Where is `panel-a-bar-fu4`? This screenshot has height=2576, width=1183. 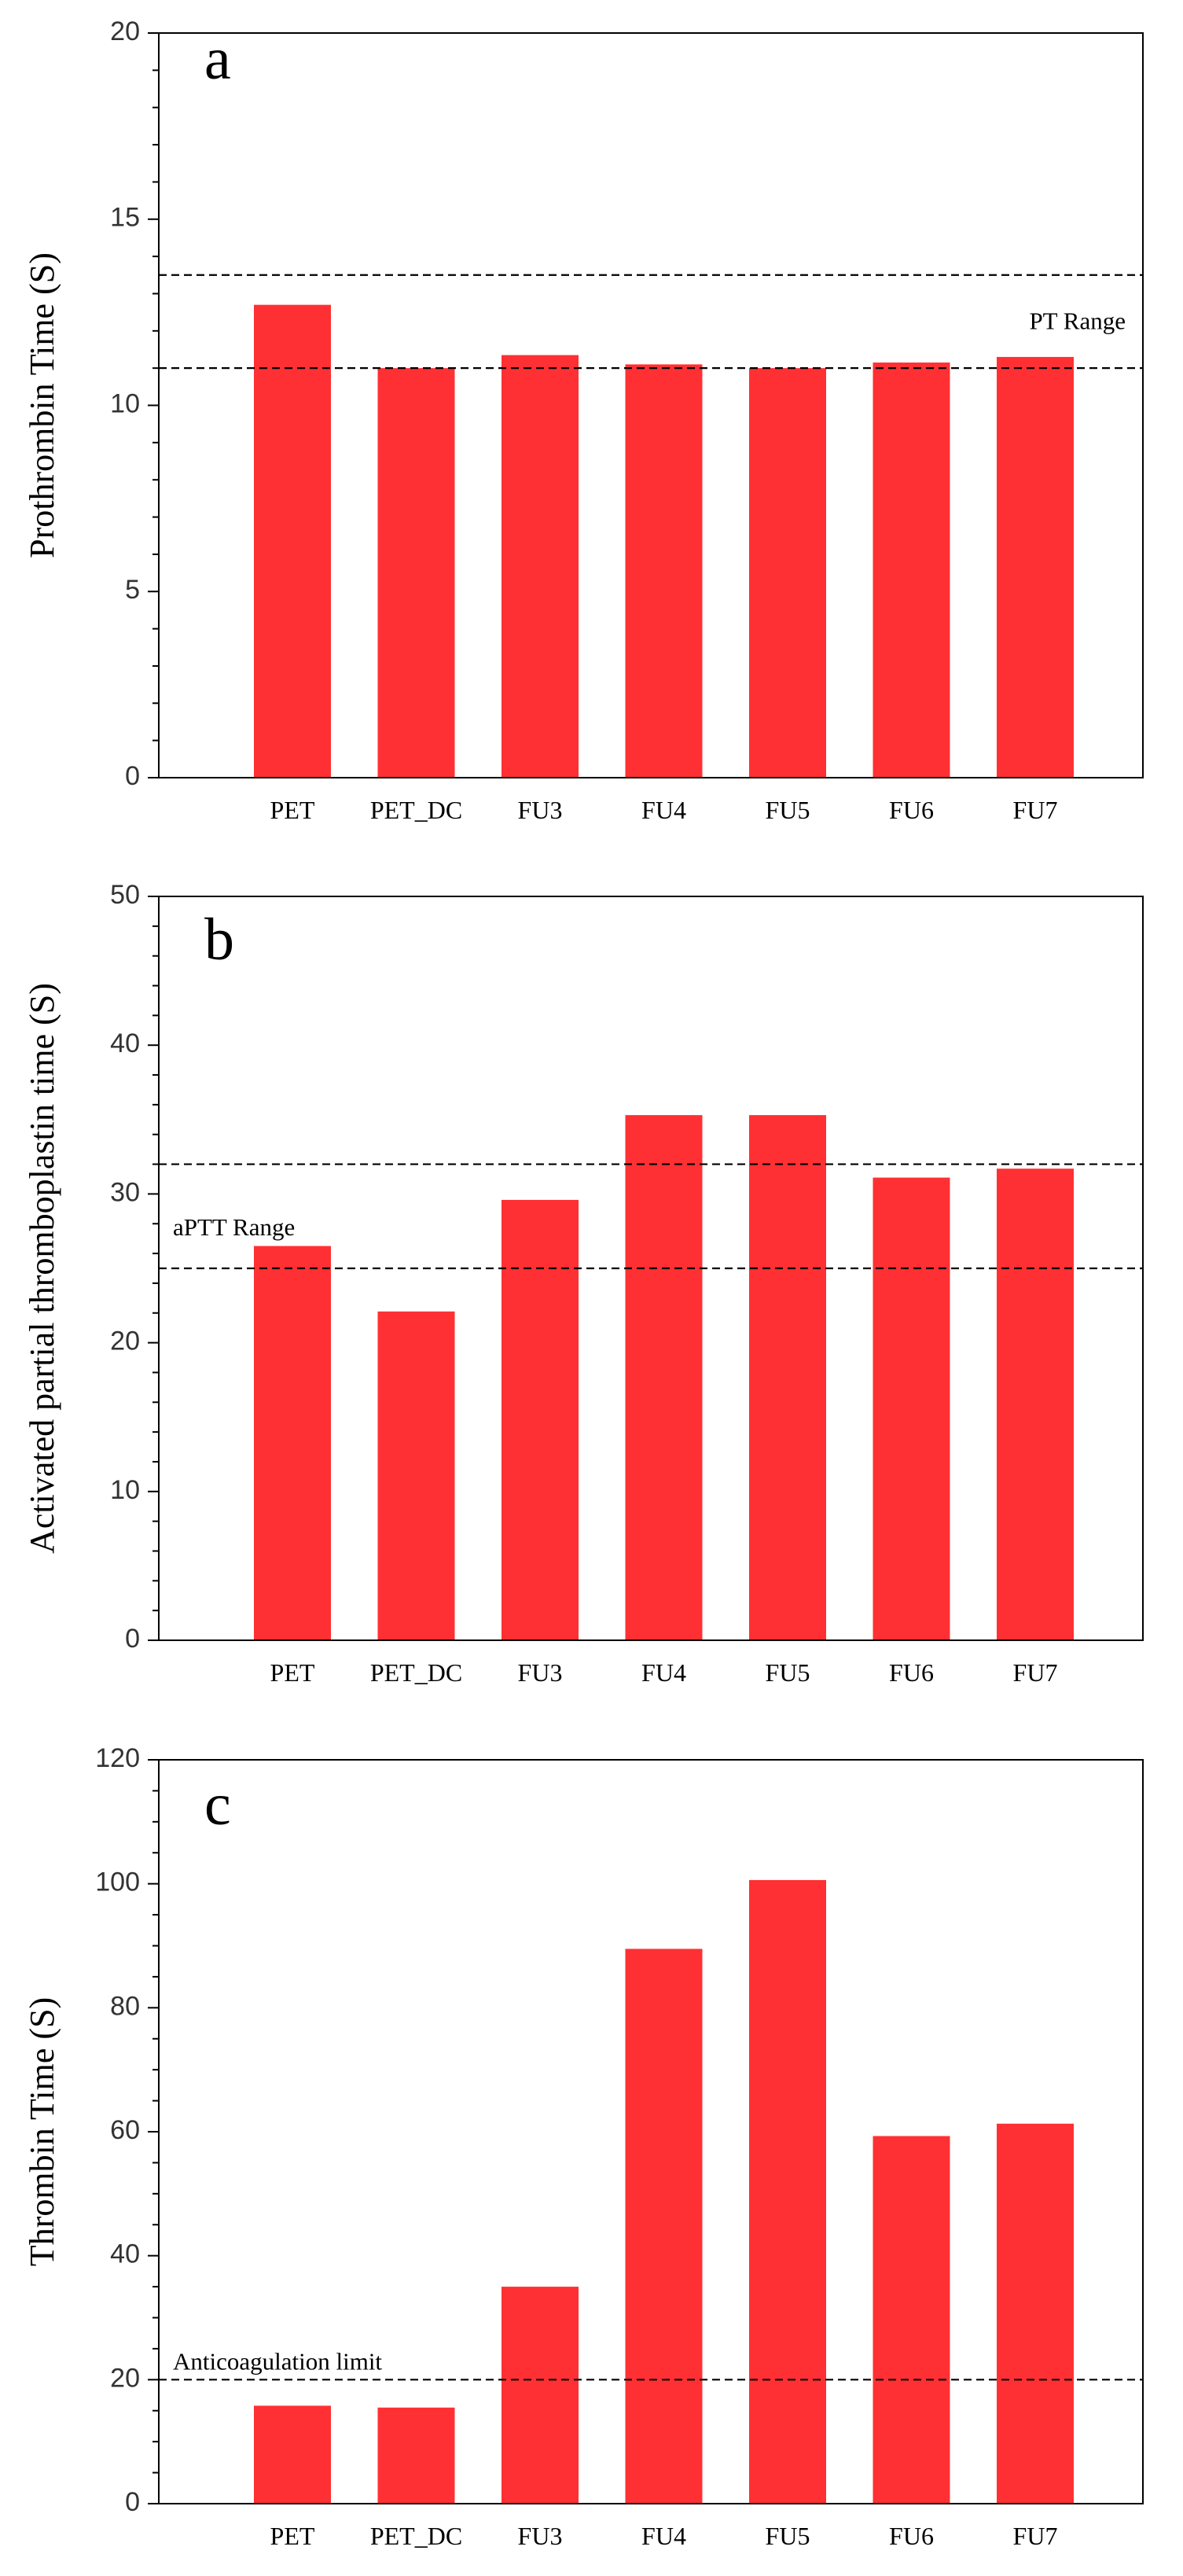 panel-a-bar-fu4 is located at coordinates (664, 571).